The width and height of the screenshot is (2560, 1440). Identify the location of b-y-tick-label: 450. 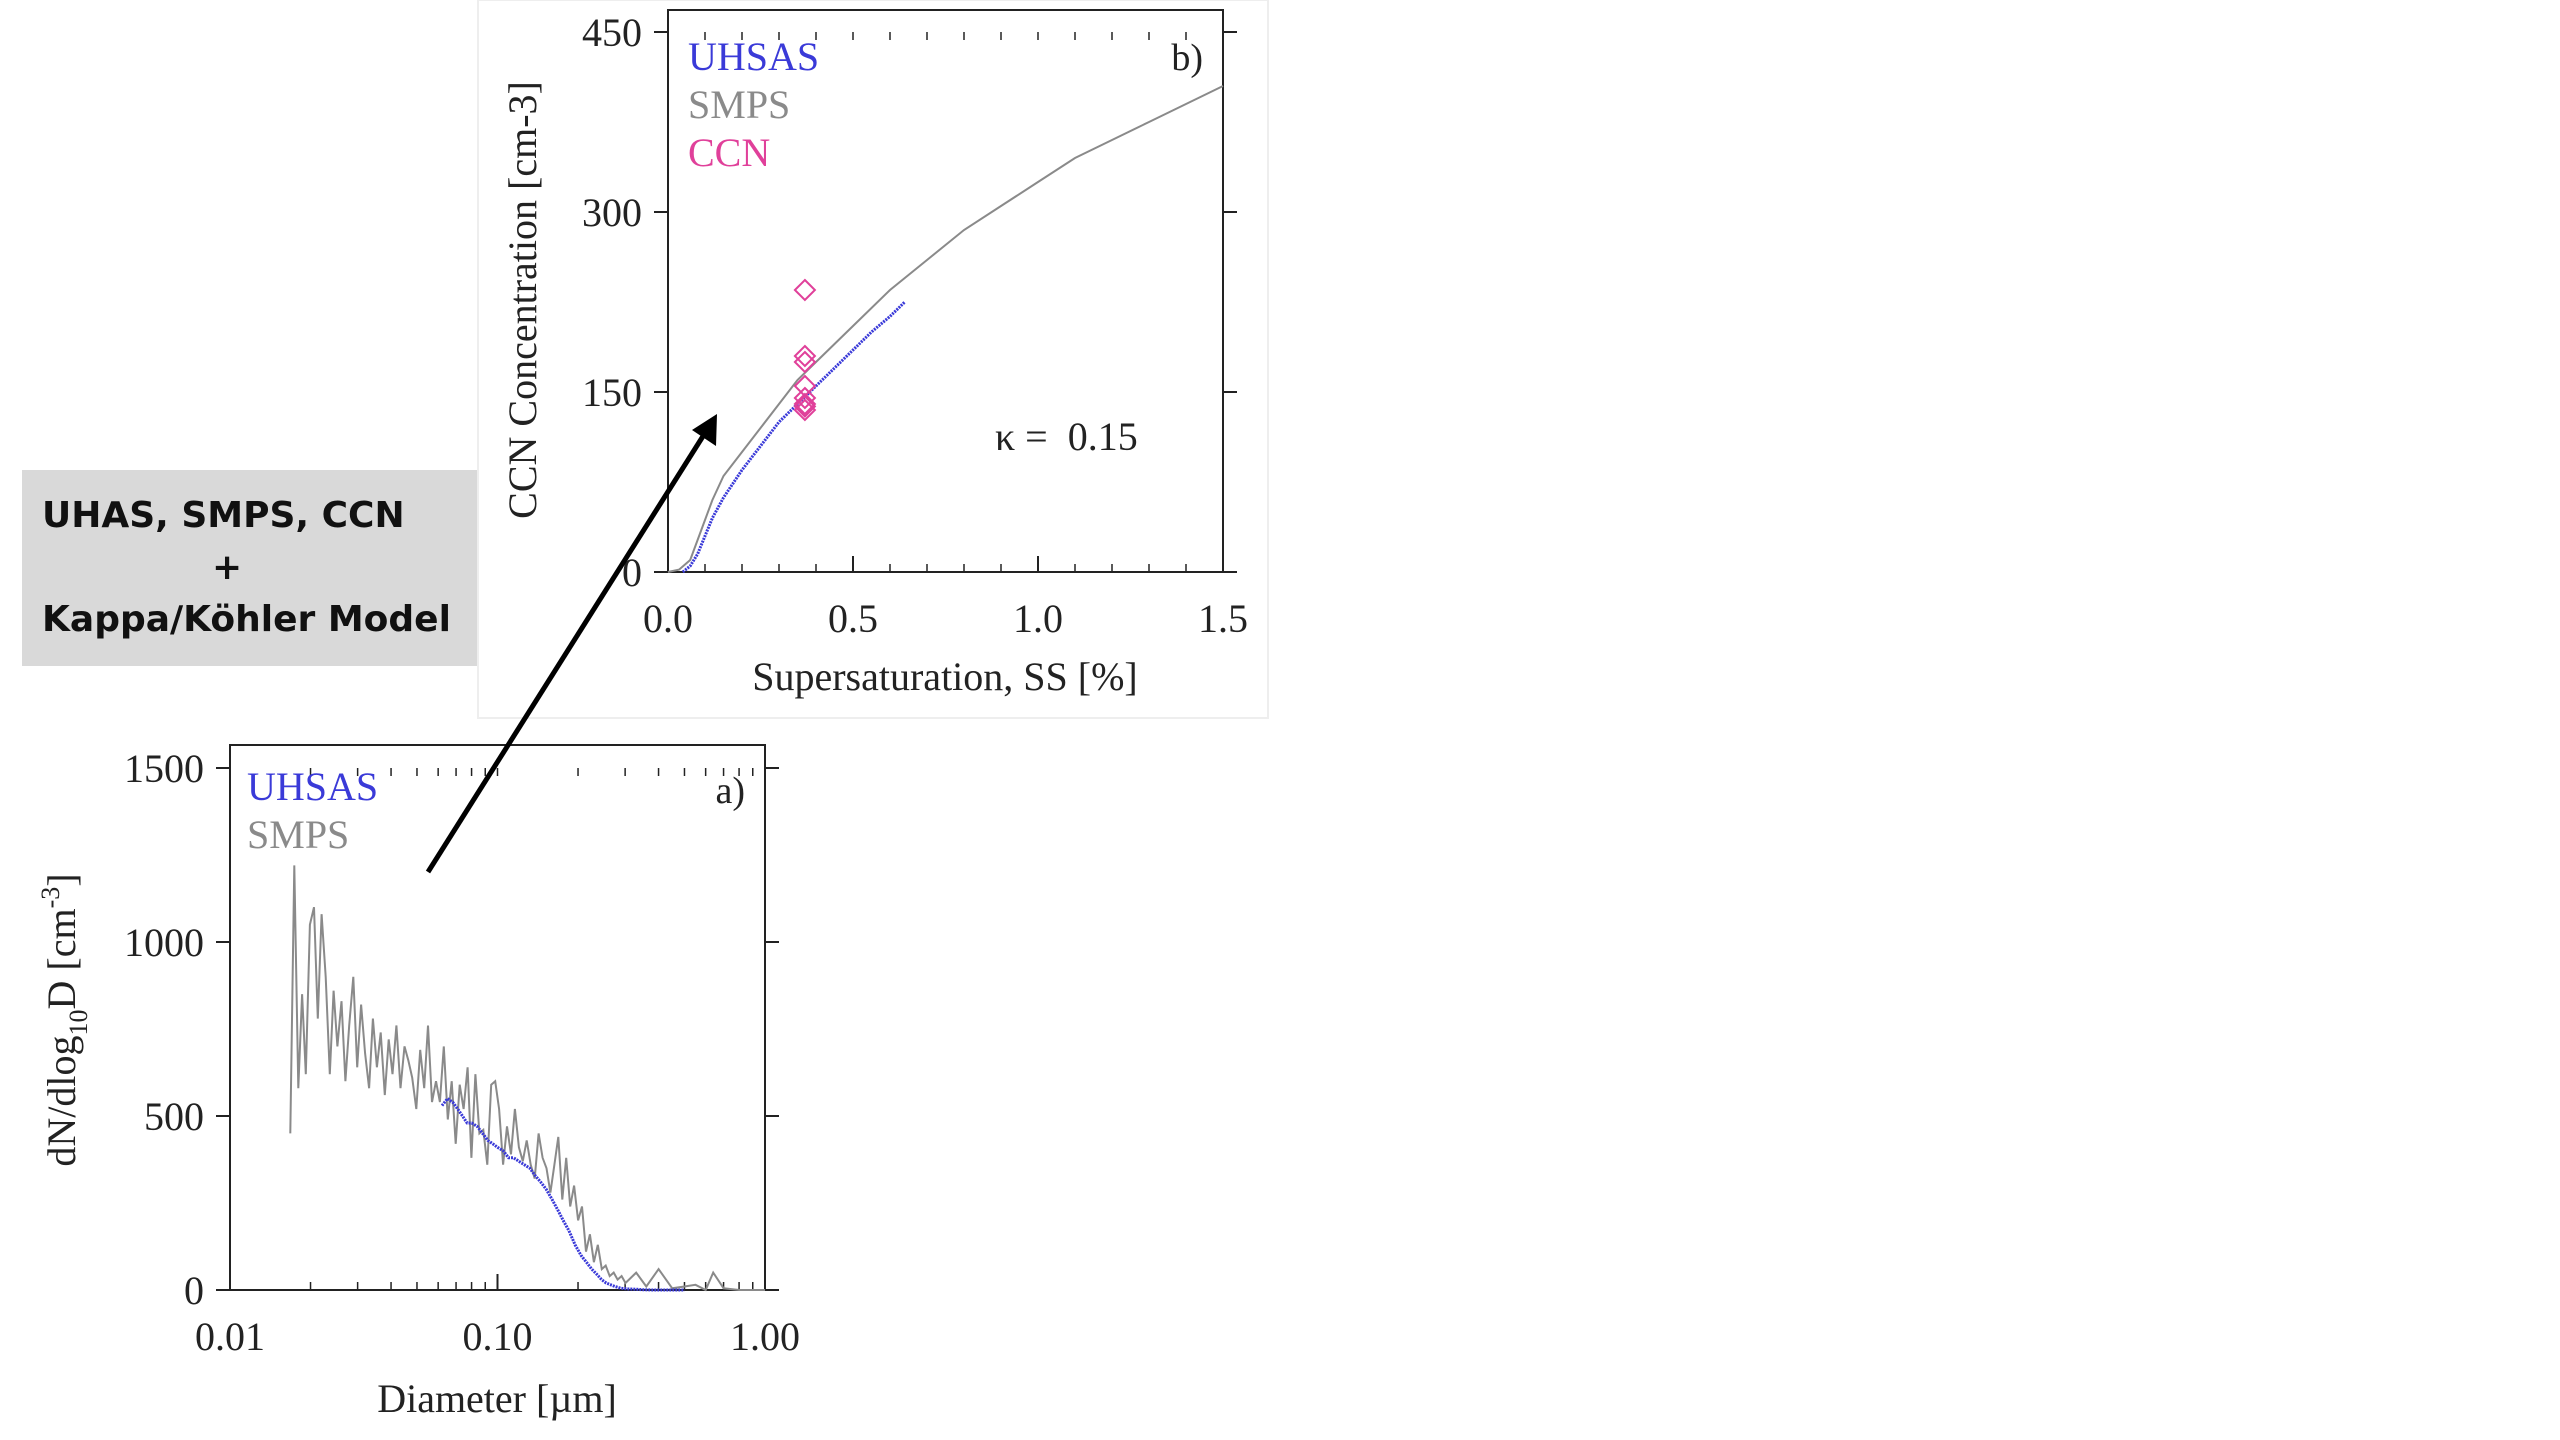
(612, 32).